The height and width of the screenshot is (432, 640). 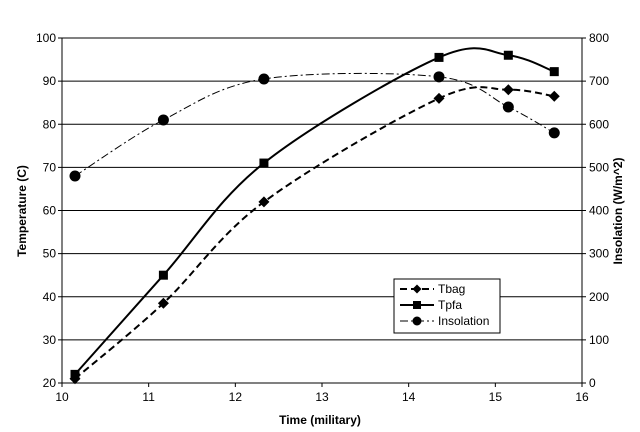 What do you see at coordinates (50, 124) in the screenshot?
I see `y-left-tick-label: 80` at bounding box center [50, 124].